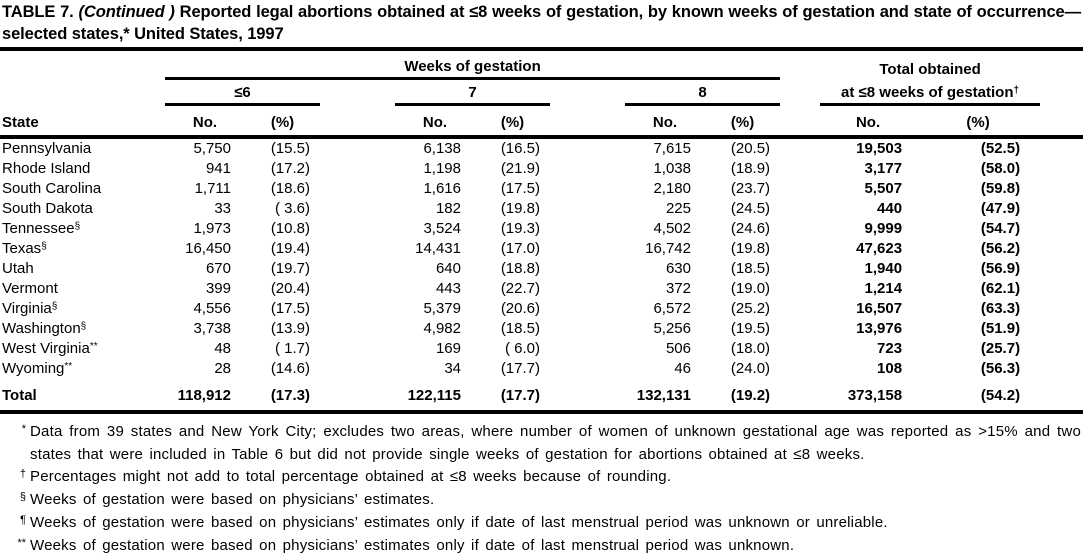 The image size is (1083, 558). What do you see at coordinates (52, 188) in the screenshot?
I see `state-name: South Carolina` at bounding box center [52, 188].